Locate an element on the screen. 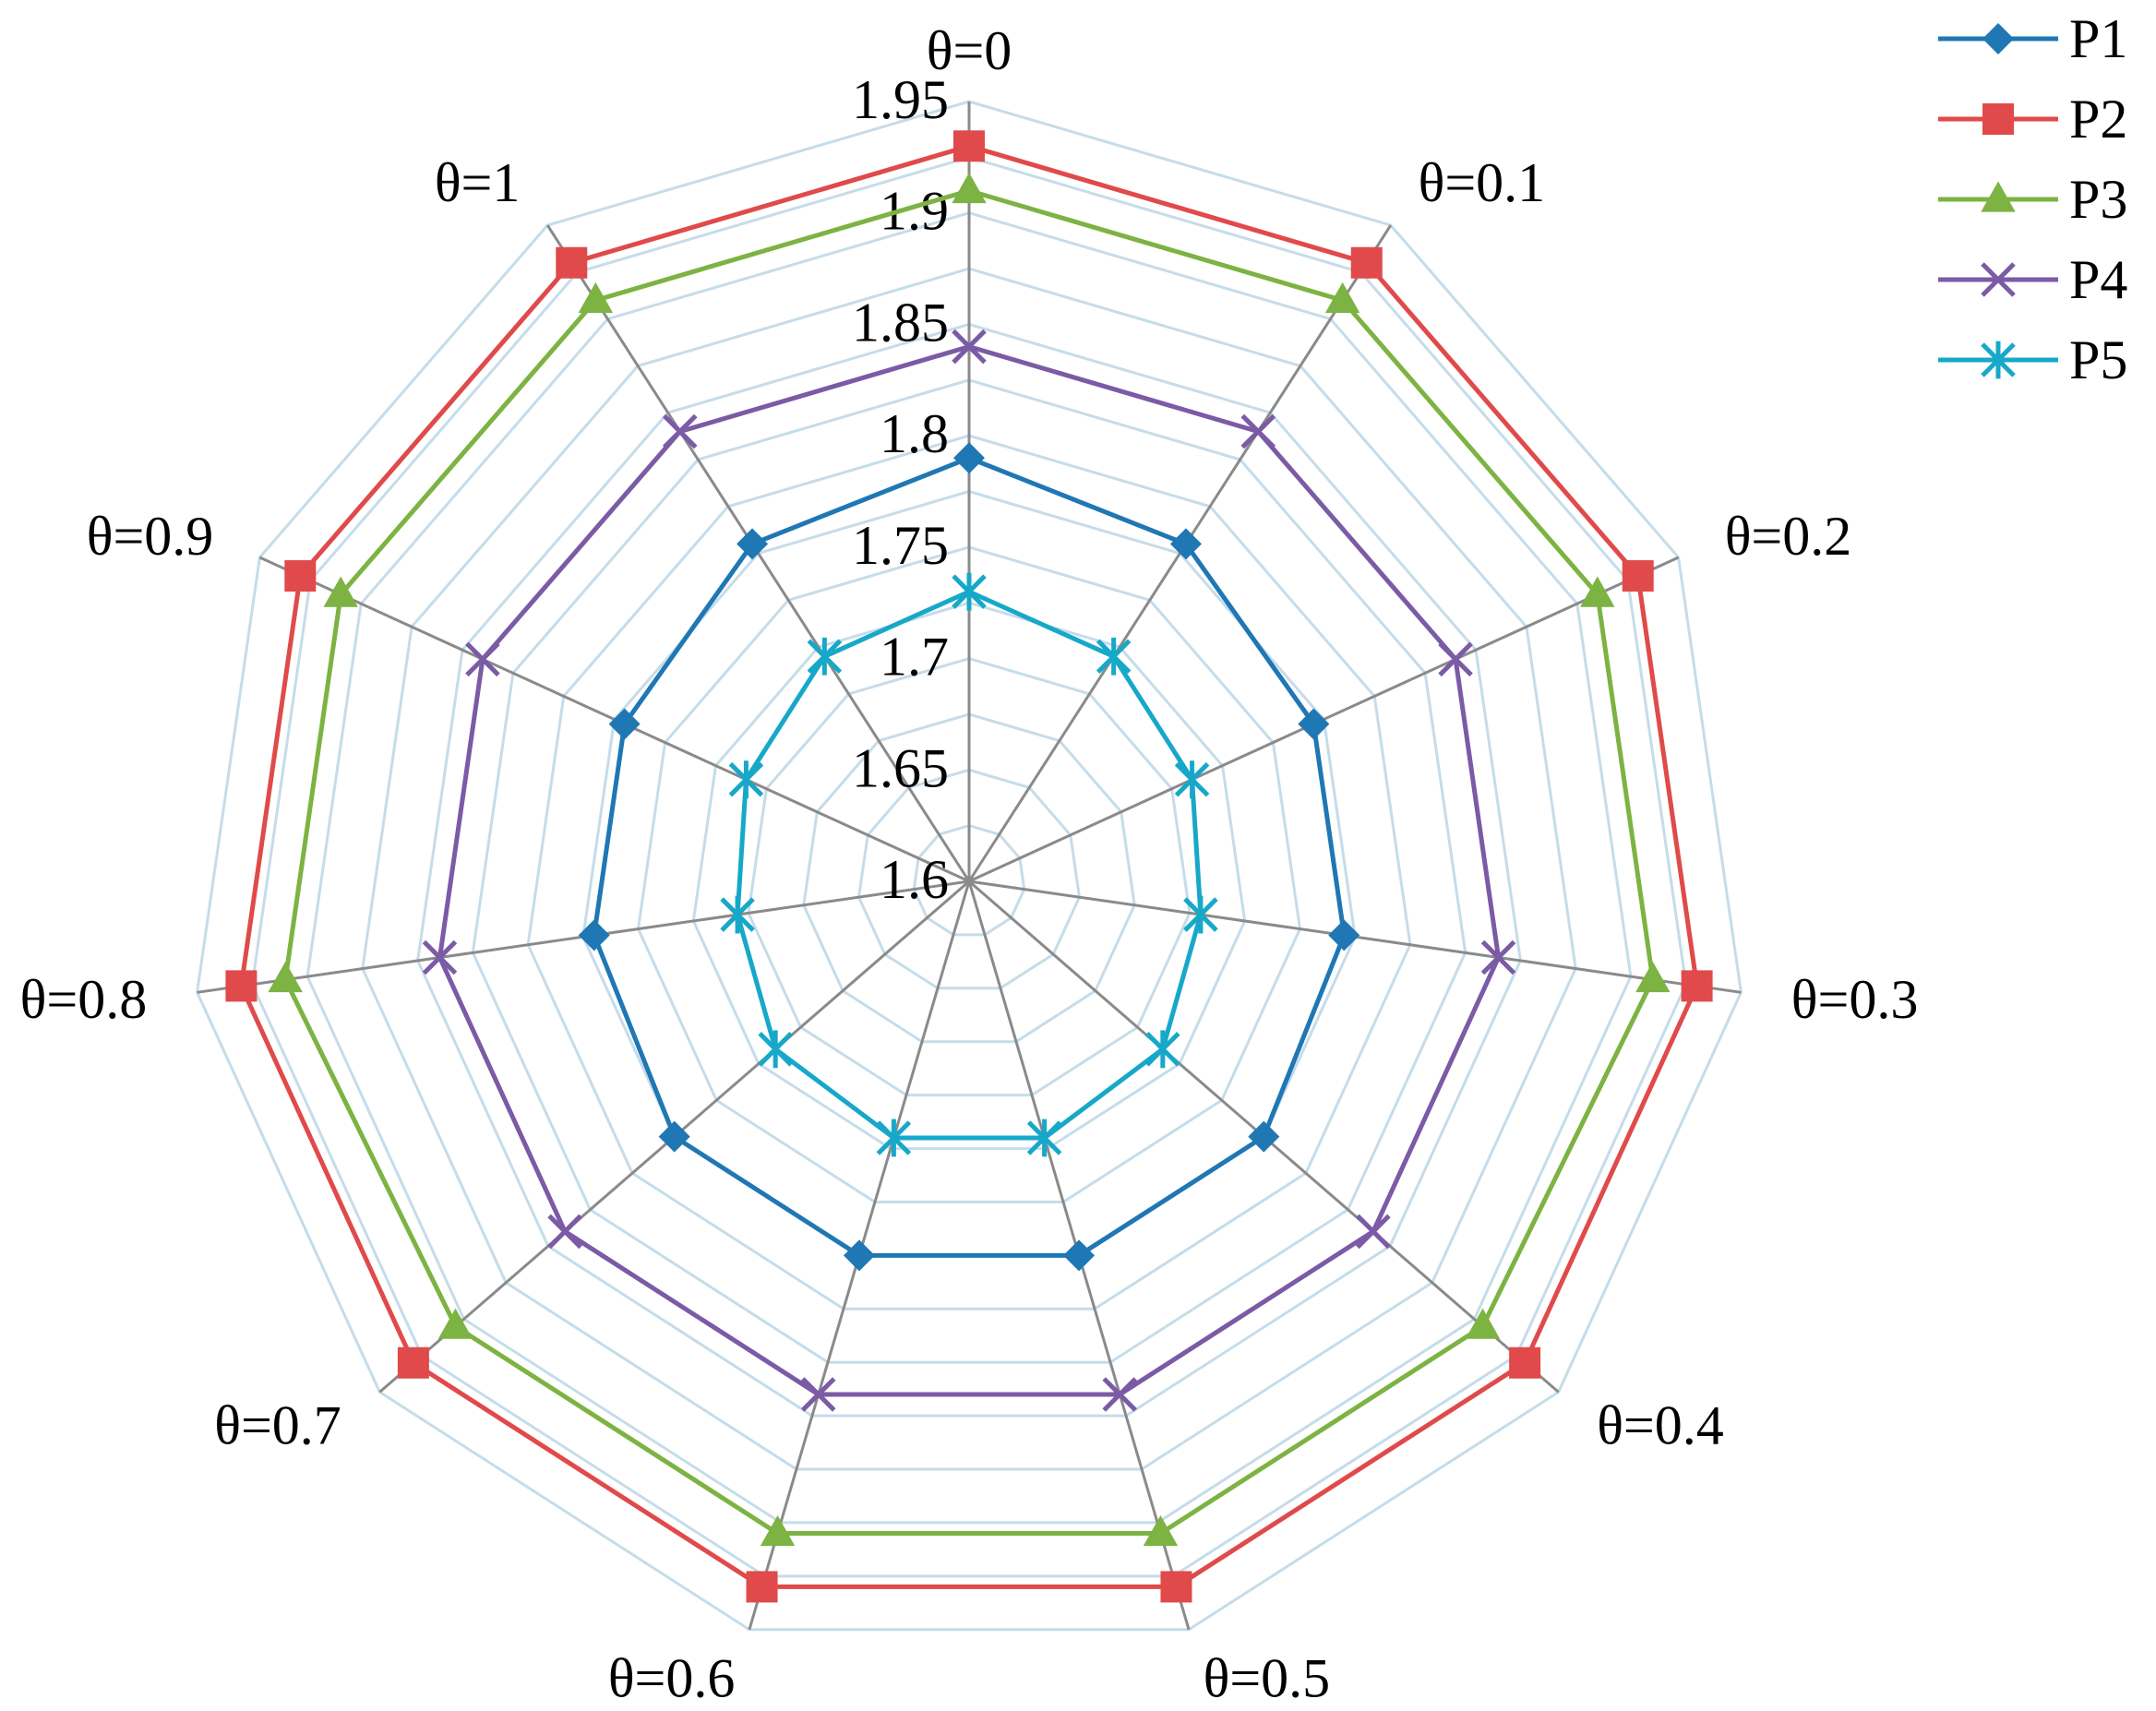 The height and width of the screenshot is (1711, 2156). legend: P1 P2 P3 P4 P5 is located at coordinates (2032, 199).